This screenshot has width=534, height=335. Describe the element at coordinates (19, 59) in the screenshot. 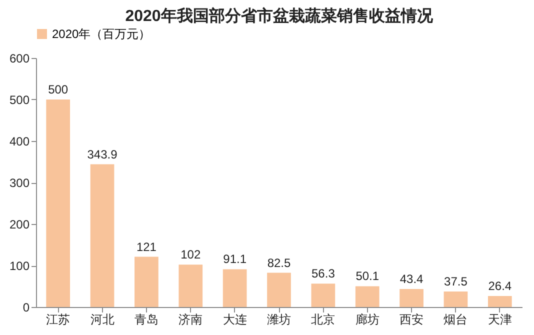

I see `y-tick-label: 600` at that location.